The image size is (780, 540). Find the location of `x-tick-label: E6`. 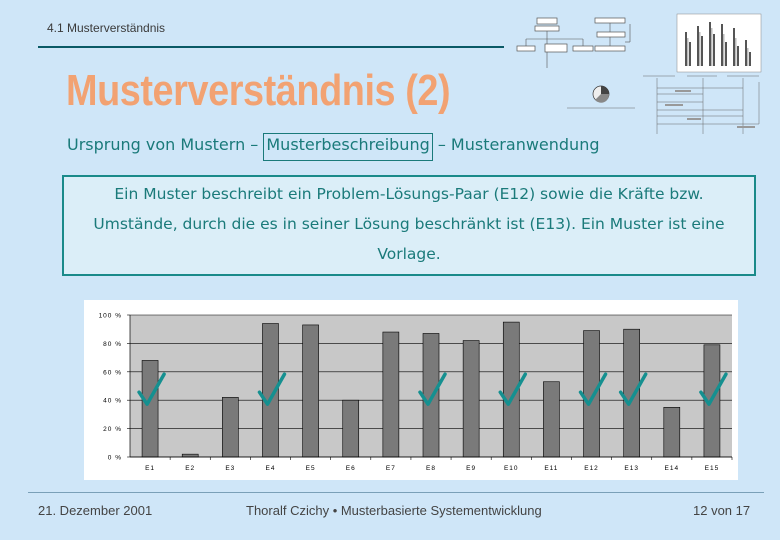

x-tick-label: E6 is located at coordinates (351, 468).